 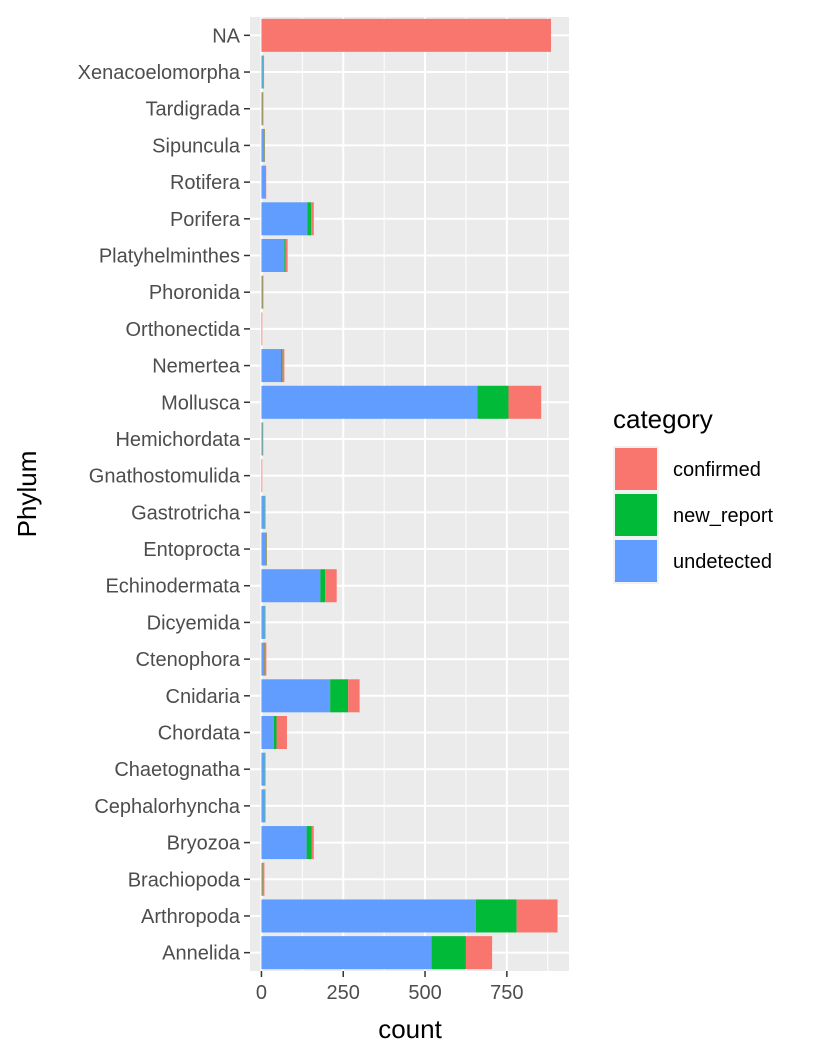 I want to click on y-tick-label: Xenacoelomorpha, so click(x=159, y=73).